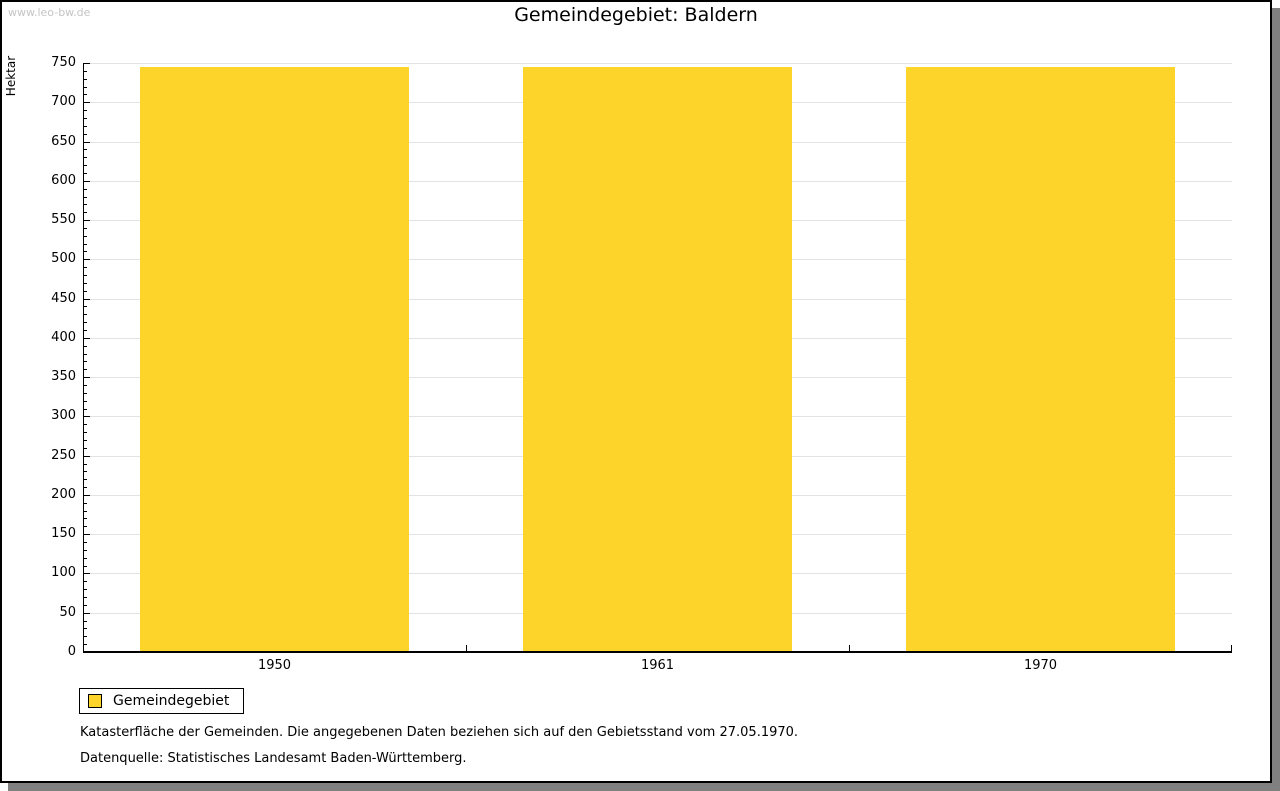 The image size is (1280, 791). What do you see at coordinates (63, 220) in the screenshot?
I see `y-tick-label: 550` at bounding box center [63, 220].